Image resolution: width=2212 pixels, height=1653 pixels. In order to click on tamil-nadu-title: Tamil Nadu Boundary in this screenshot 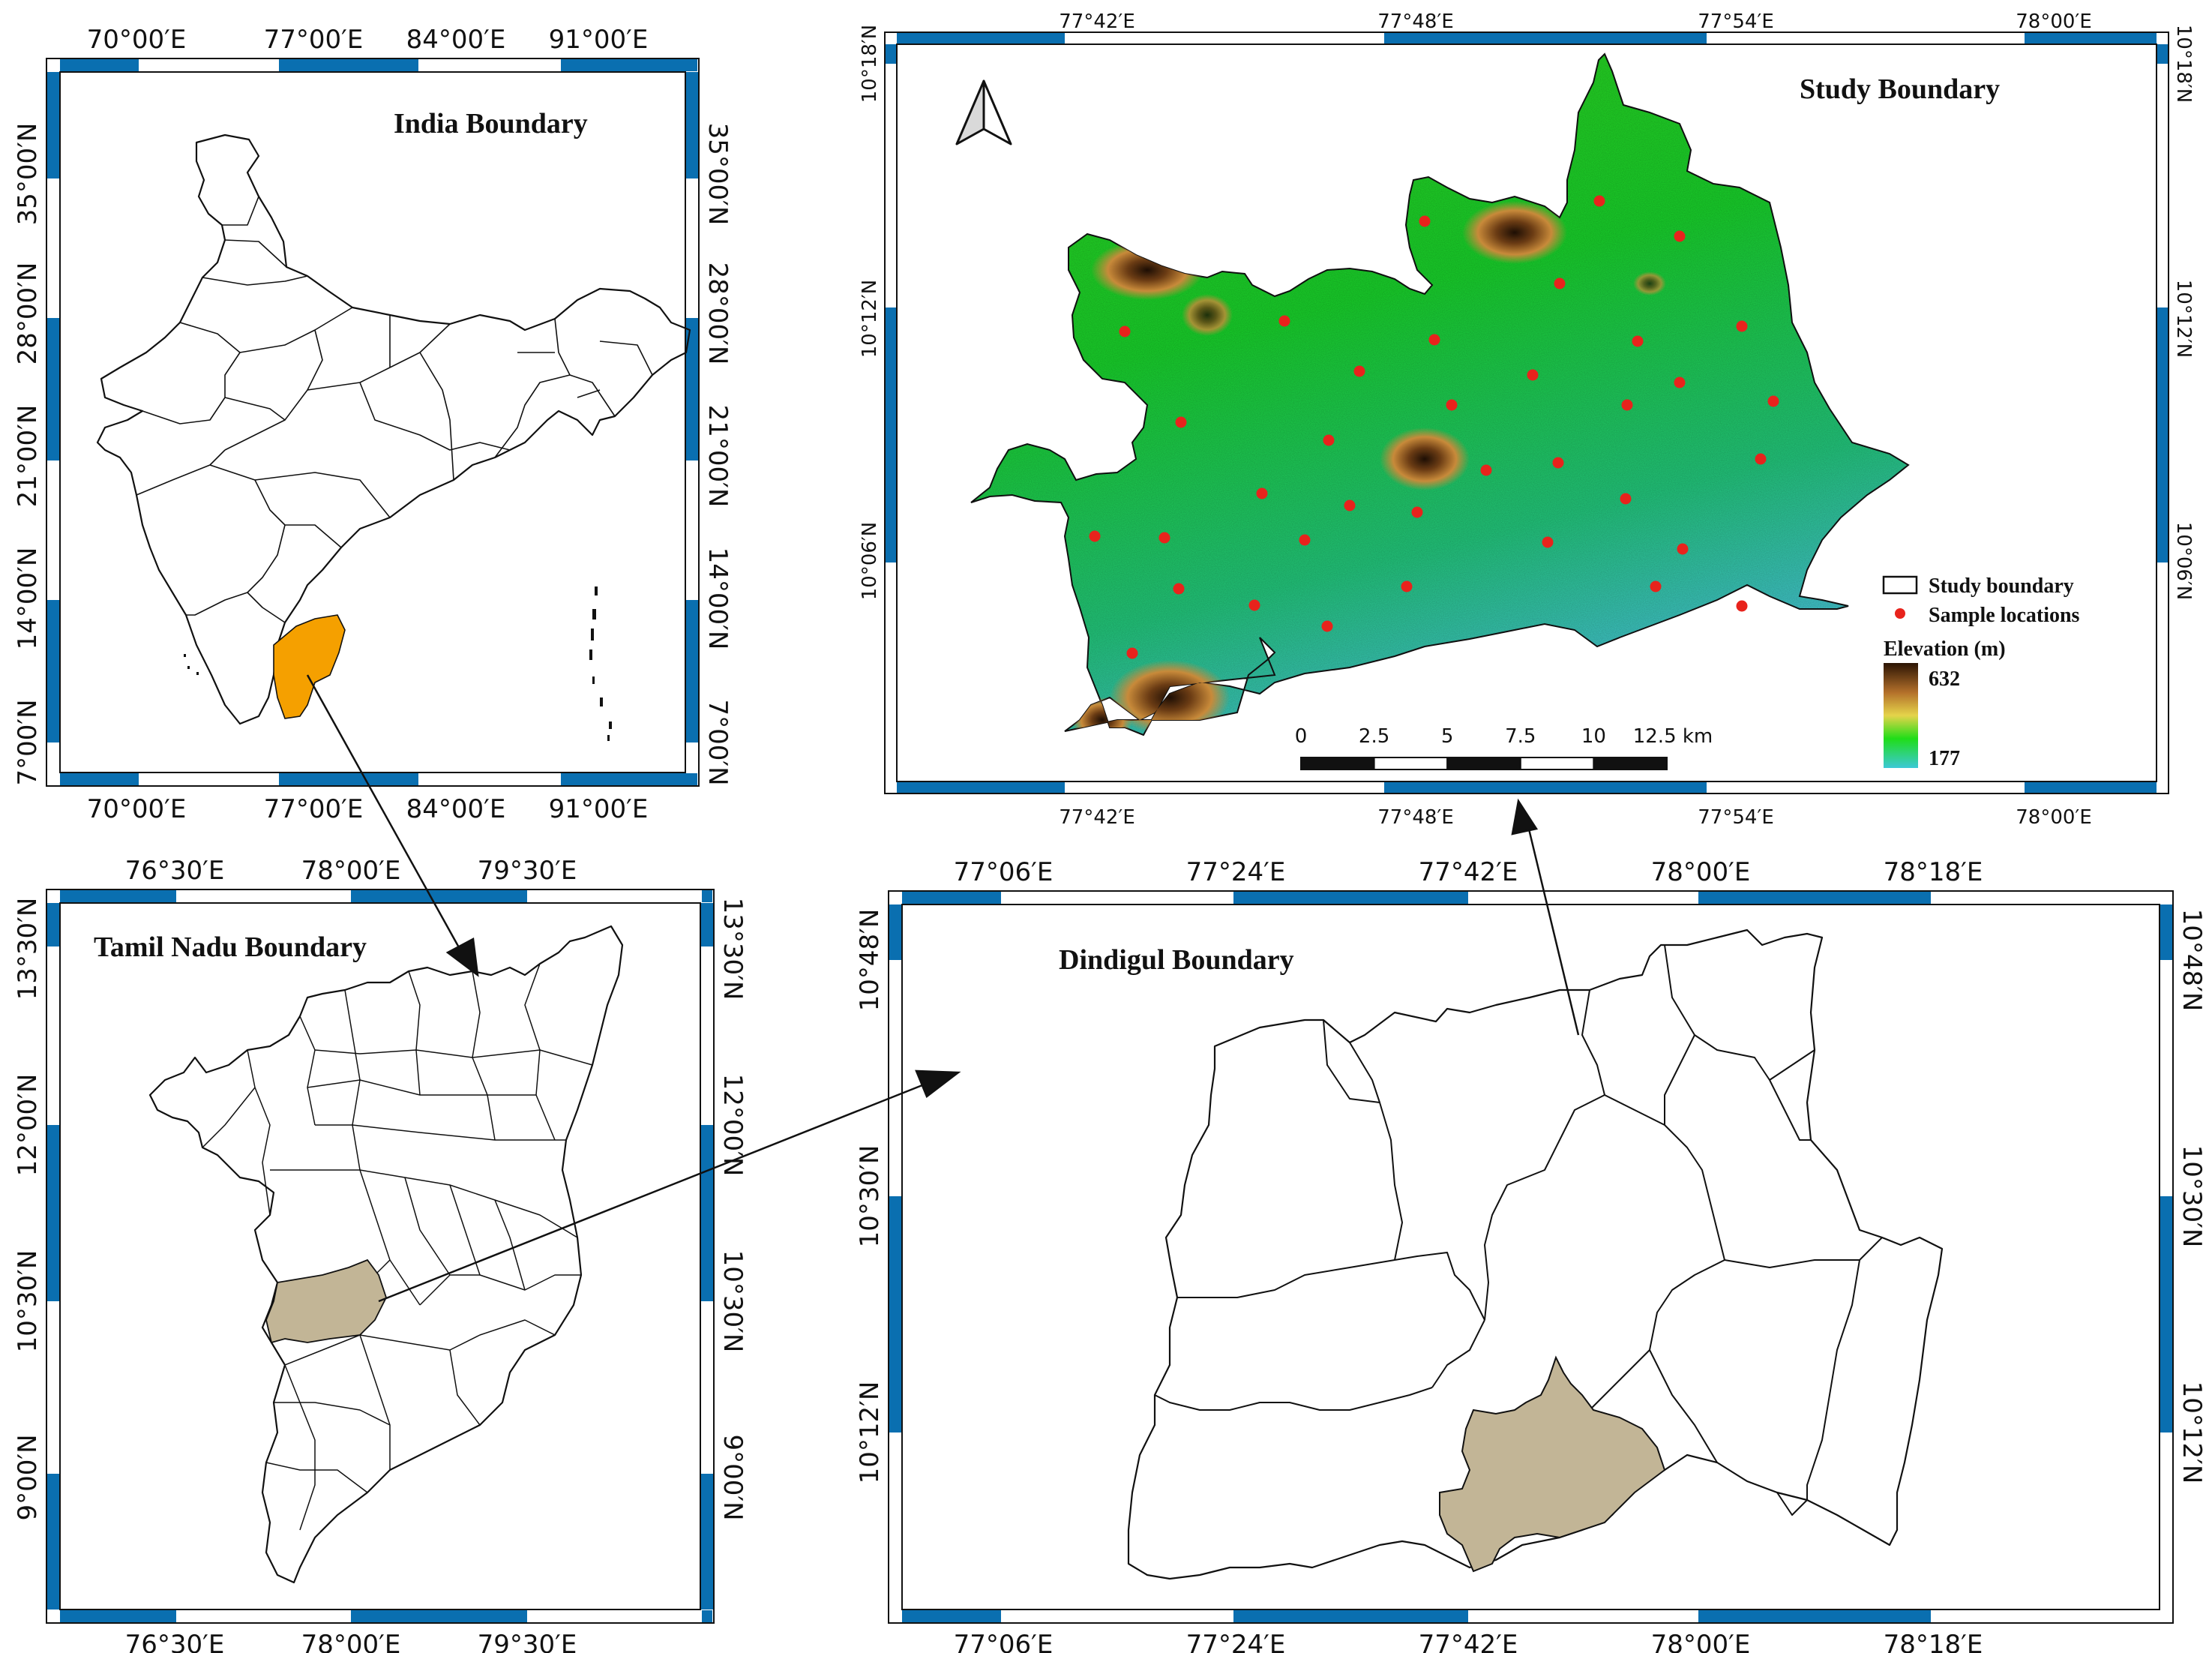, I will do `click(230, 947)`.